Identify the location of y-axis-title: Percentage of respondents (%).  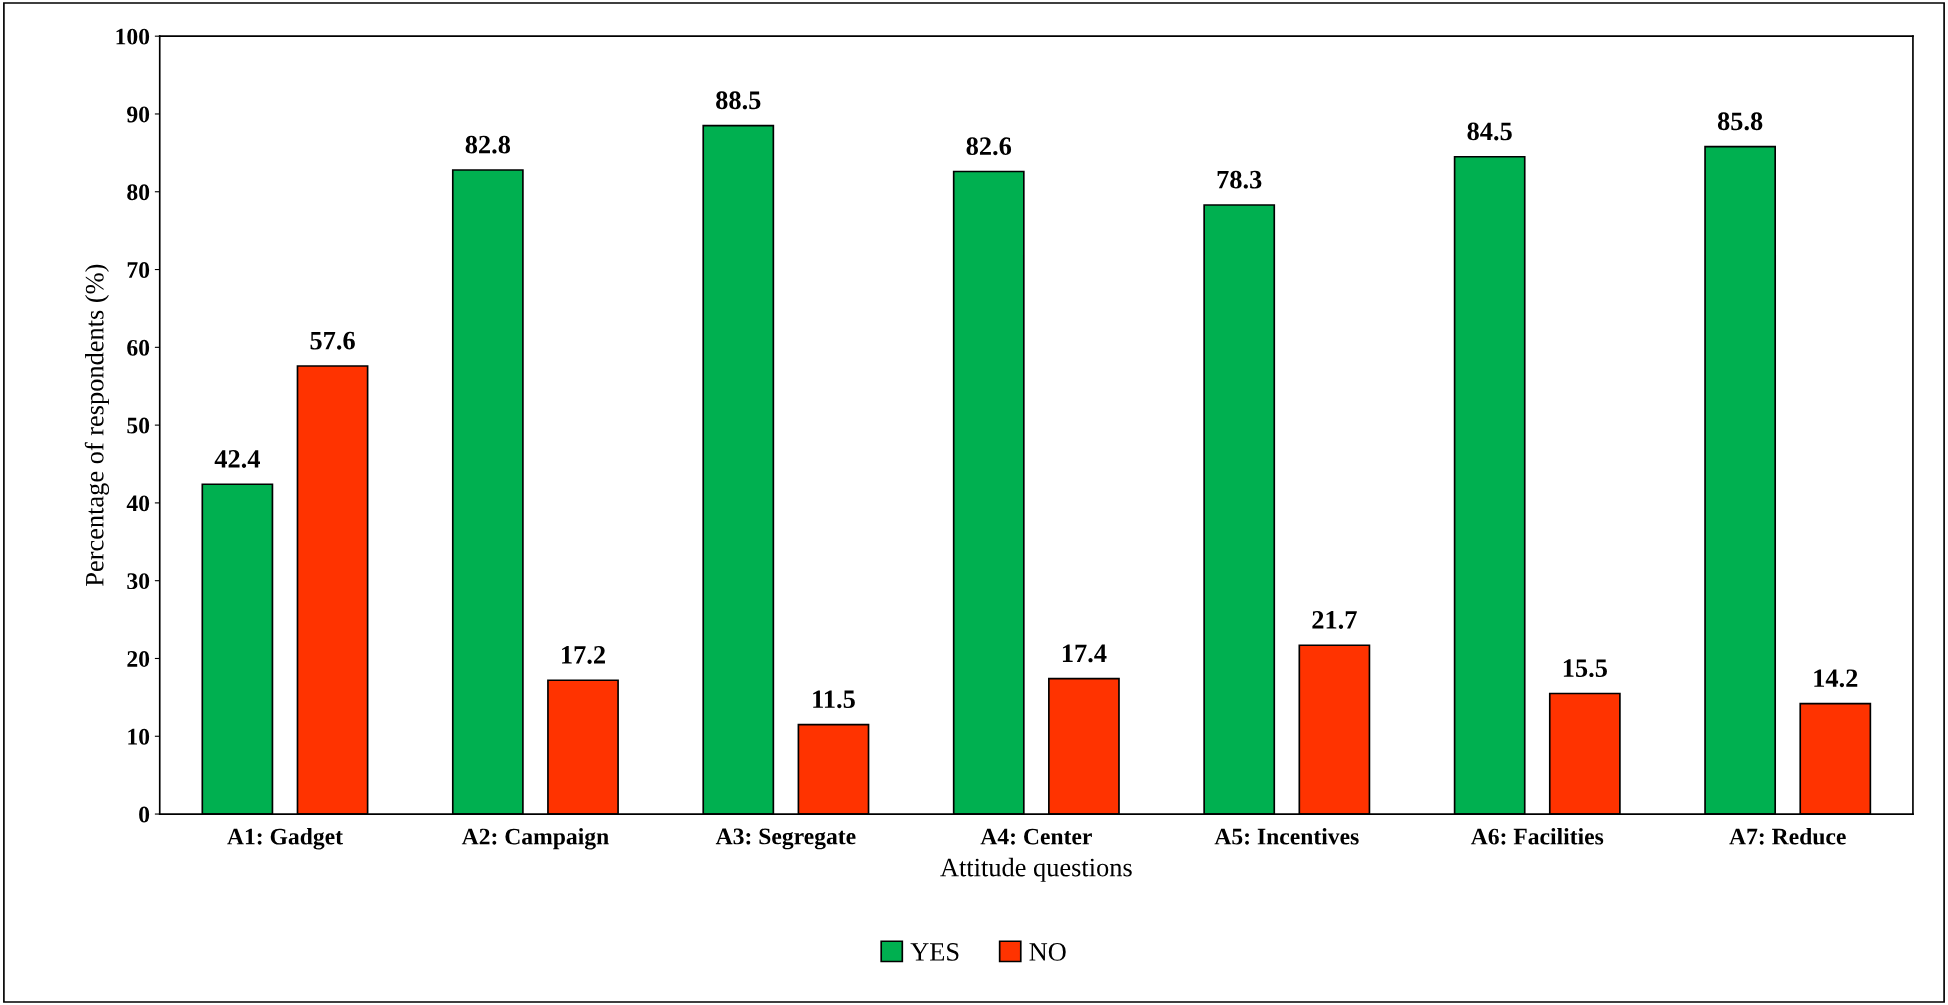
(97, 425).